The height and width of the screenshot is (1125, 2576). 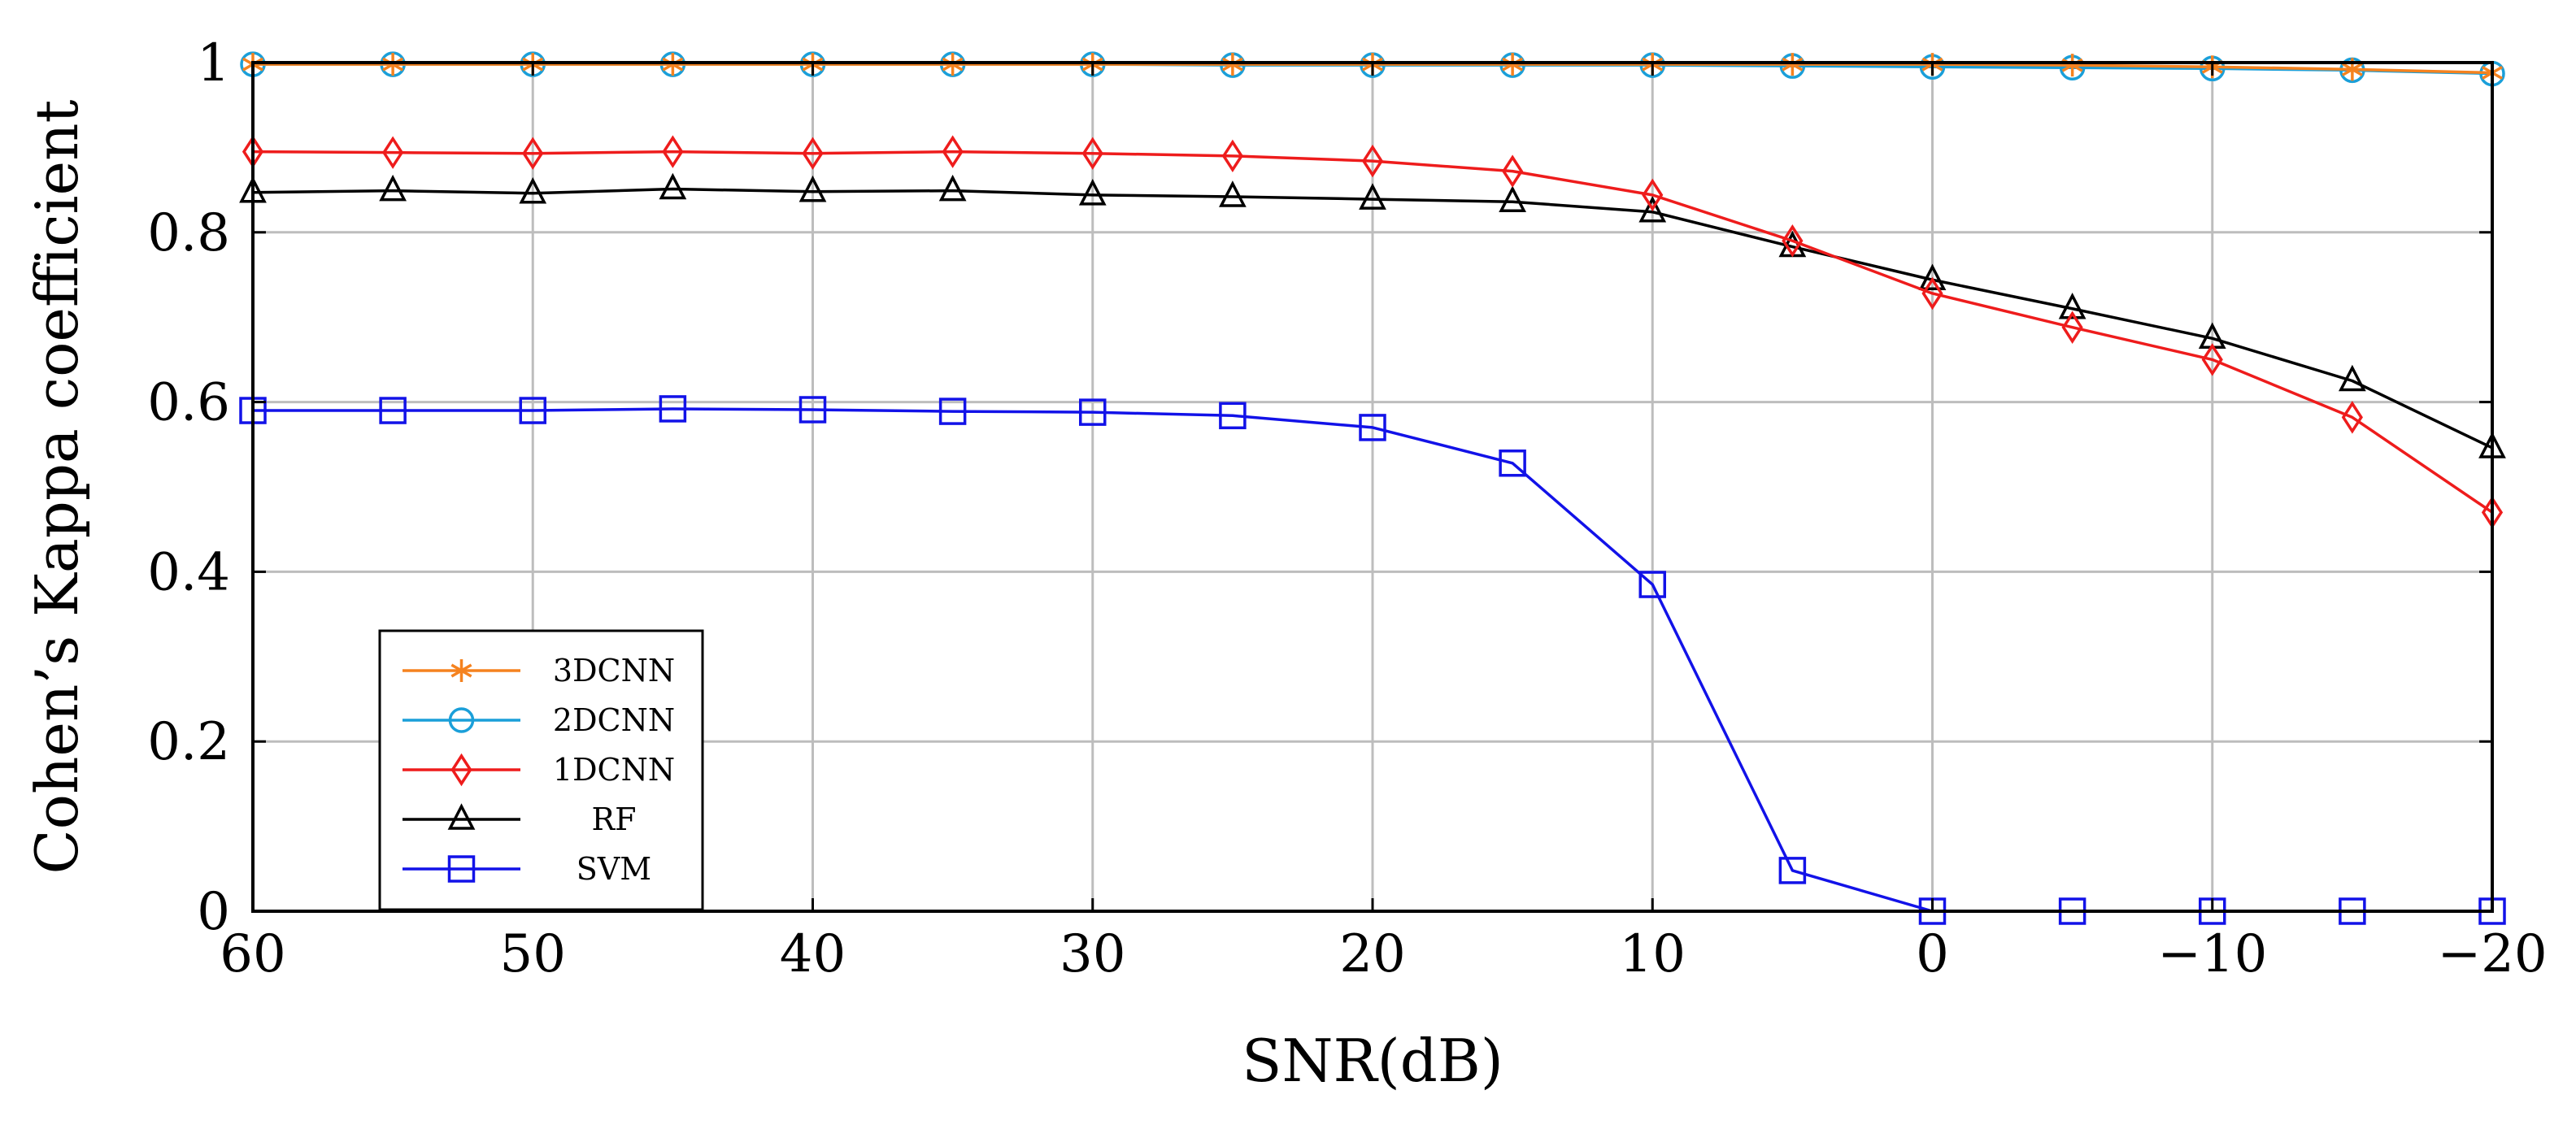 What do you see at coordinates (813, 954) in the screenshot?
I see `x-tick-label: 40` at bounding box center [813, 954].